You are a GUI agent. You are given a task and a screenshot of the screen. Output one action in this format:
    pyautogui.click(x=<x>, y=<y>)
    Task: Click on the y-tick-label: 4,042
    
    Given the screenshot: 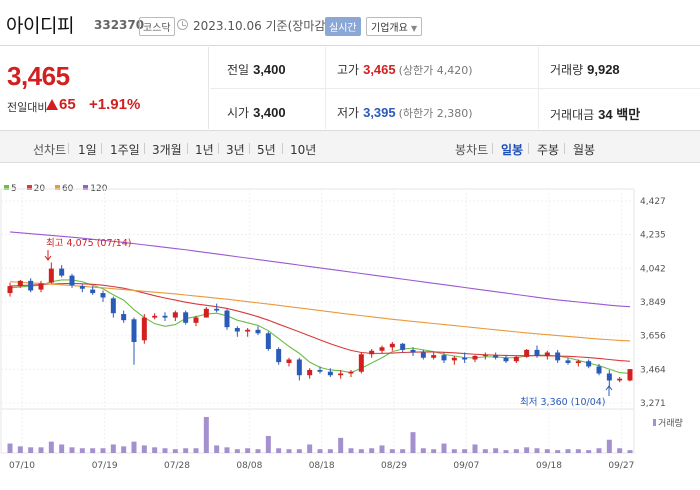 What is the action you would take?
    pyautogui.click(x=653, y=269)
    